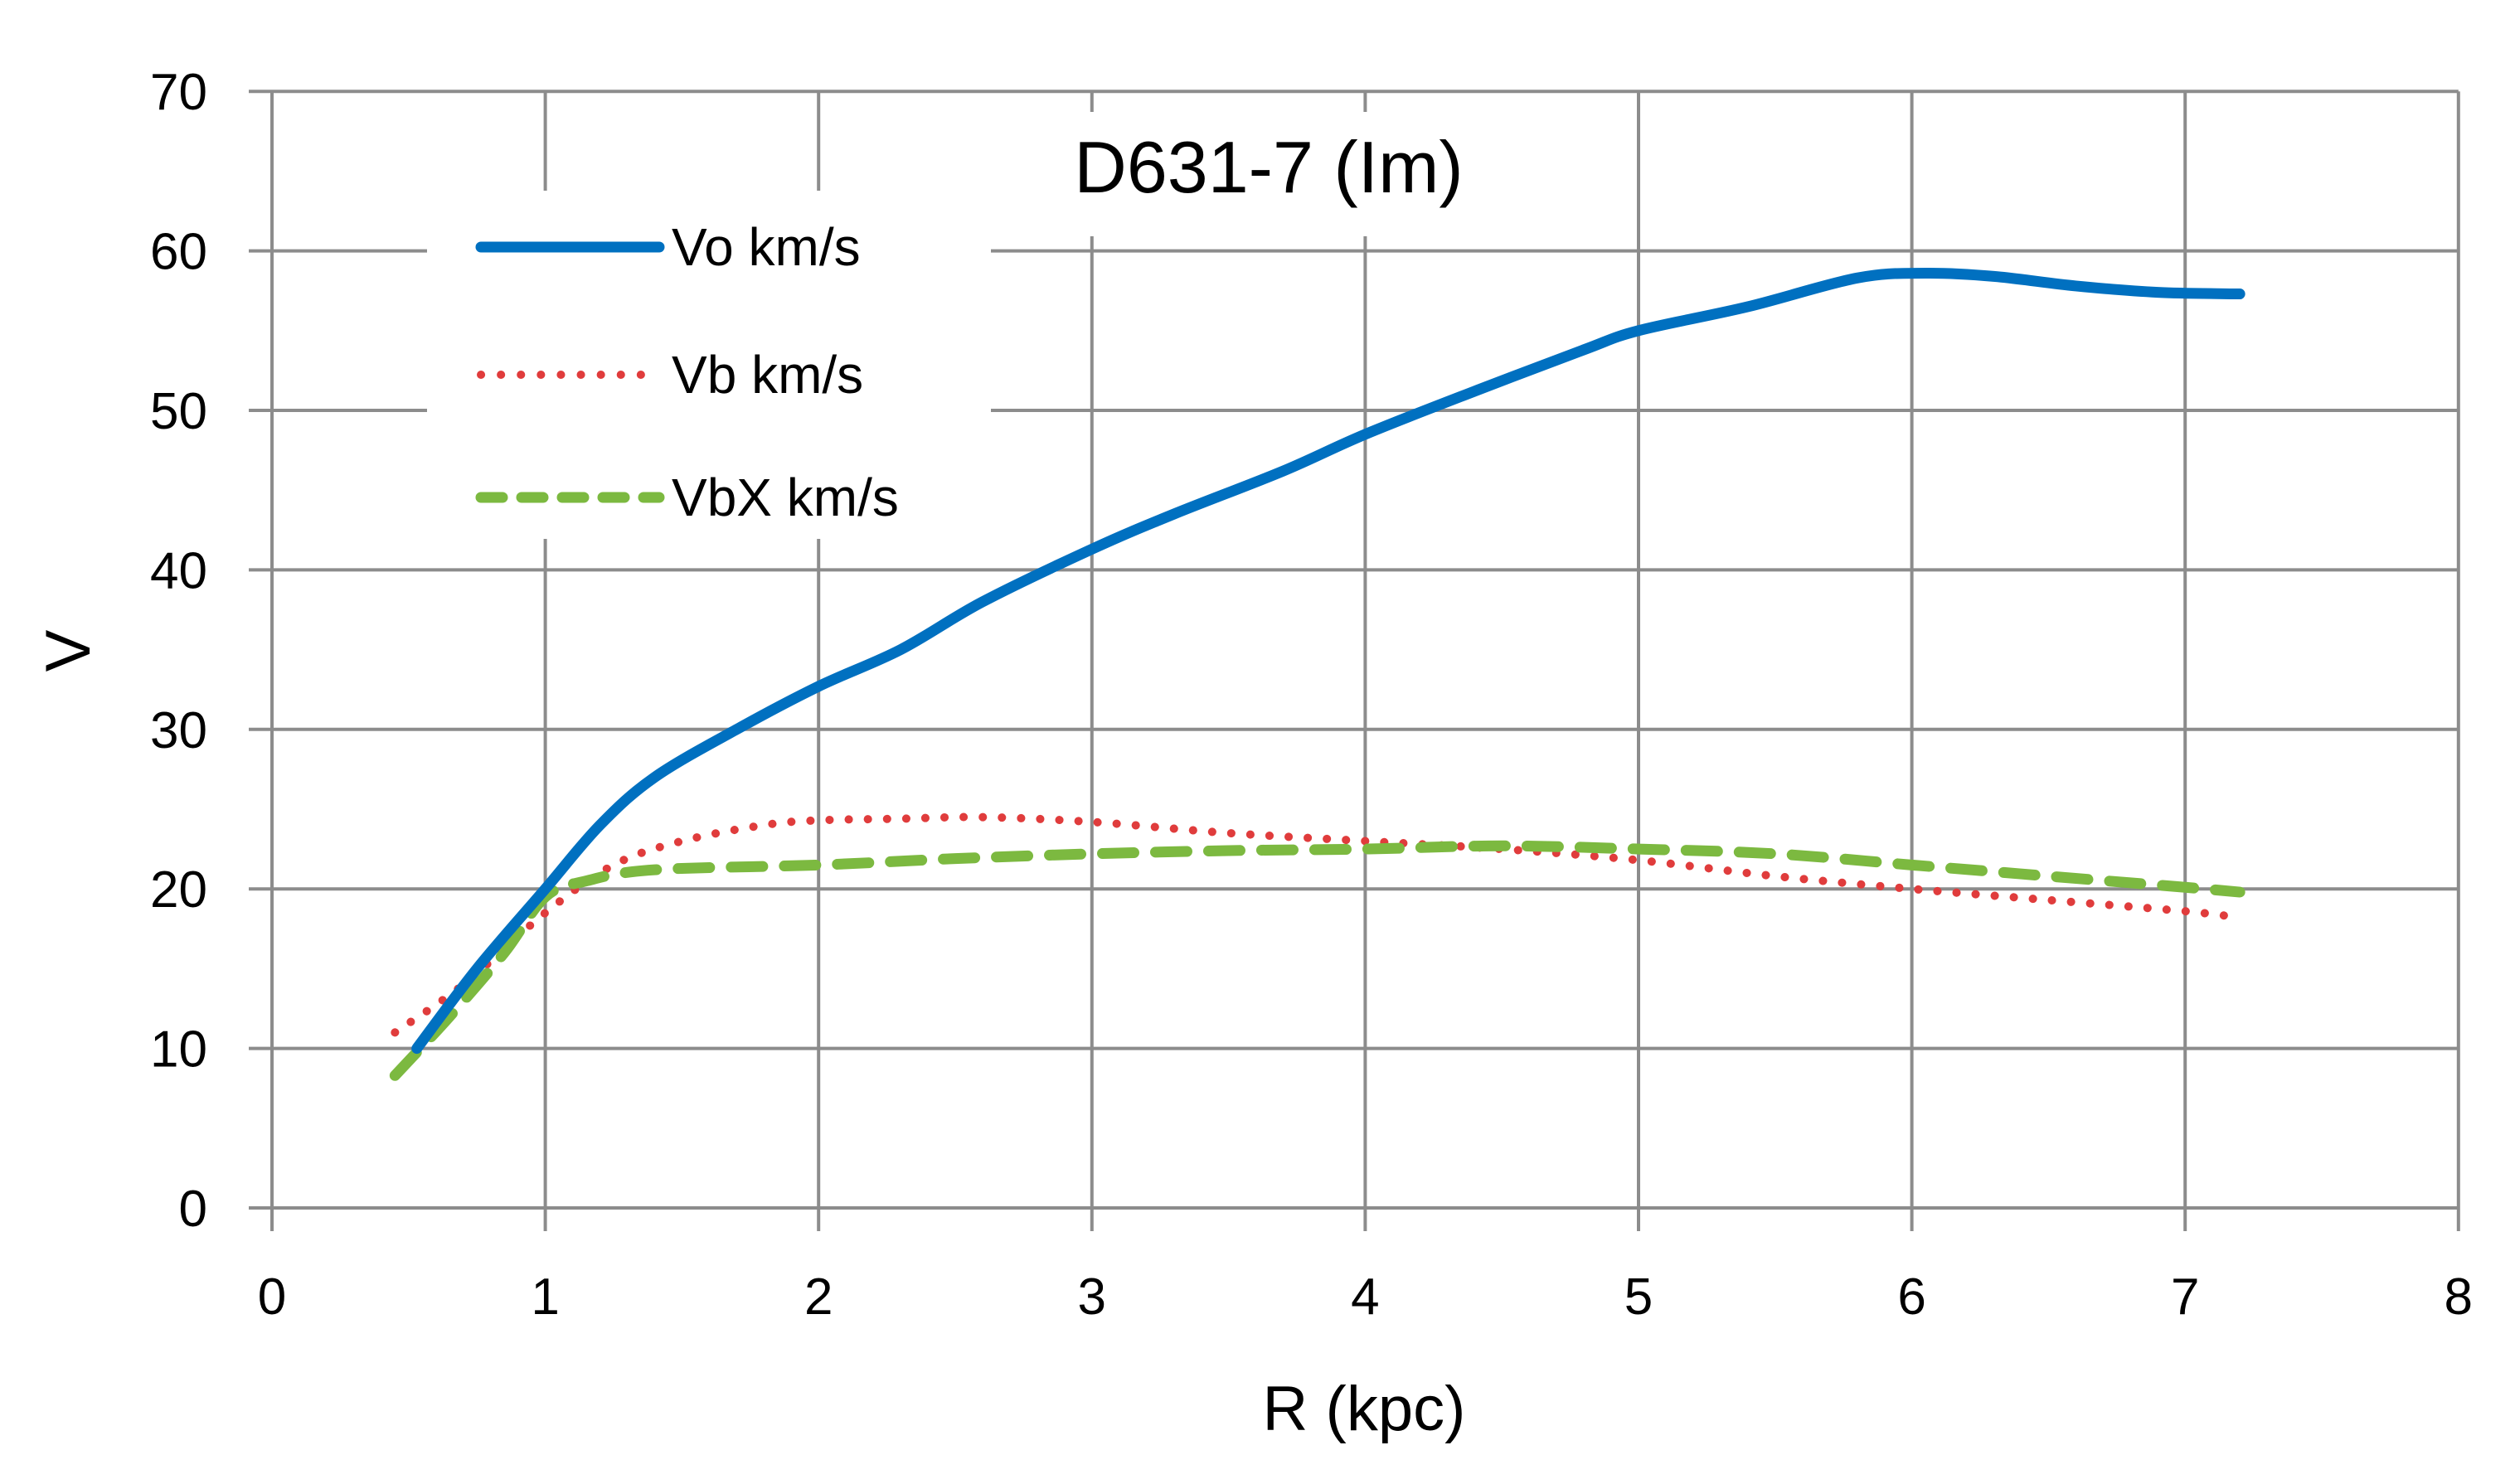 The image size is (2515, 1484). I want to click on y-tick-label: 70, so click(178, 92).